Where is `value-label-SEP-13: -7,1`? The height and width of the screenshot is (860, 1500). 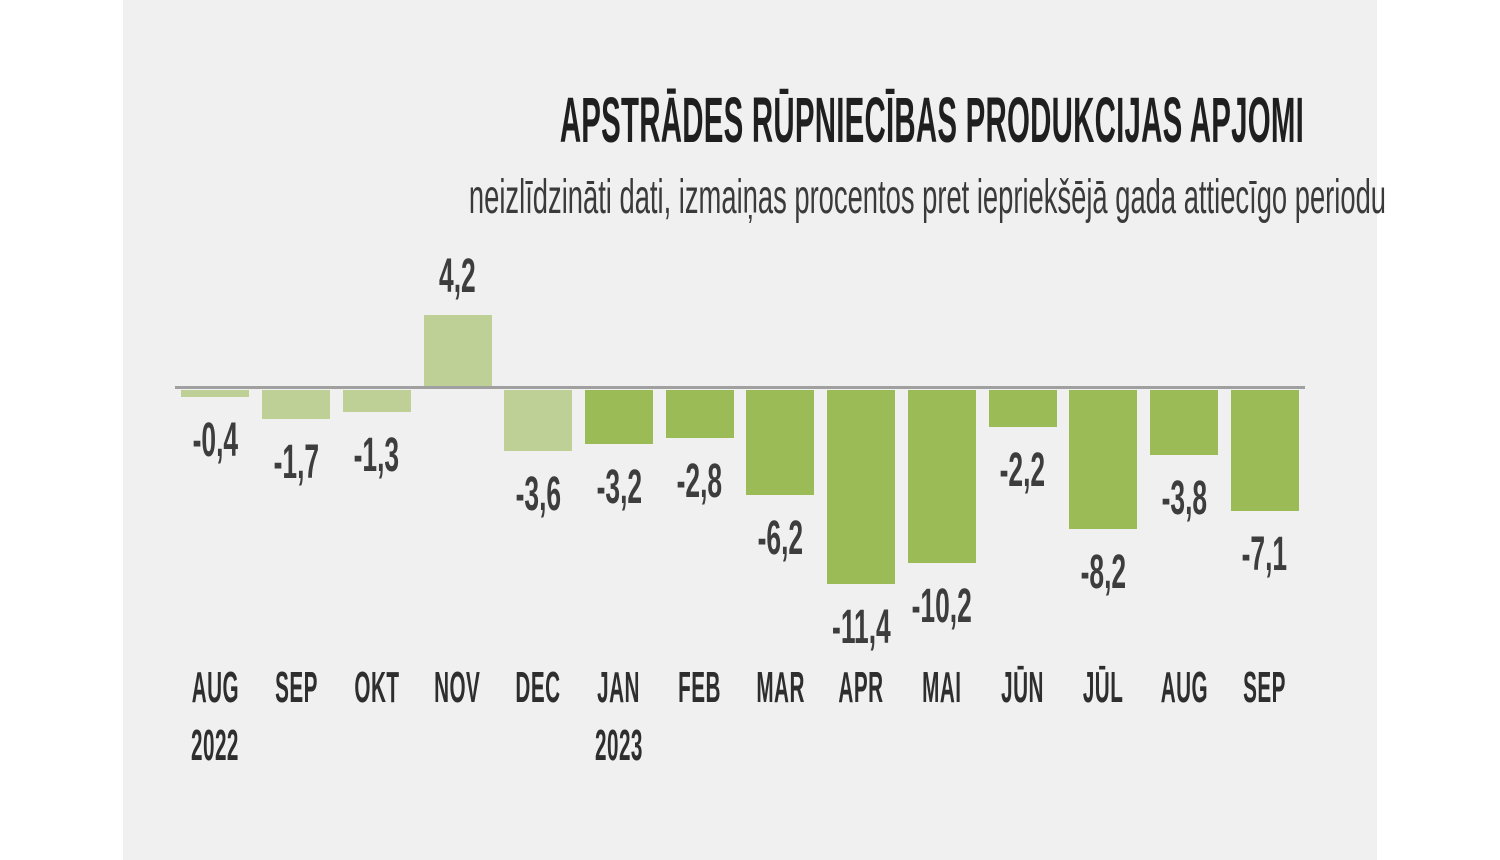
value-label-SEP-13: -7,1 is located at coordinates (1265, 554).